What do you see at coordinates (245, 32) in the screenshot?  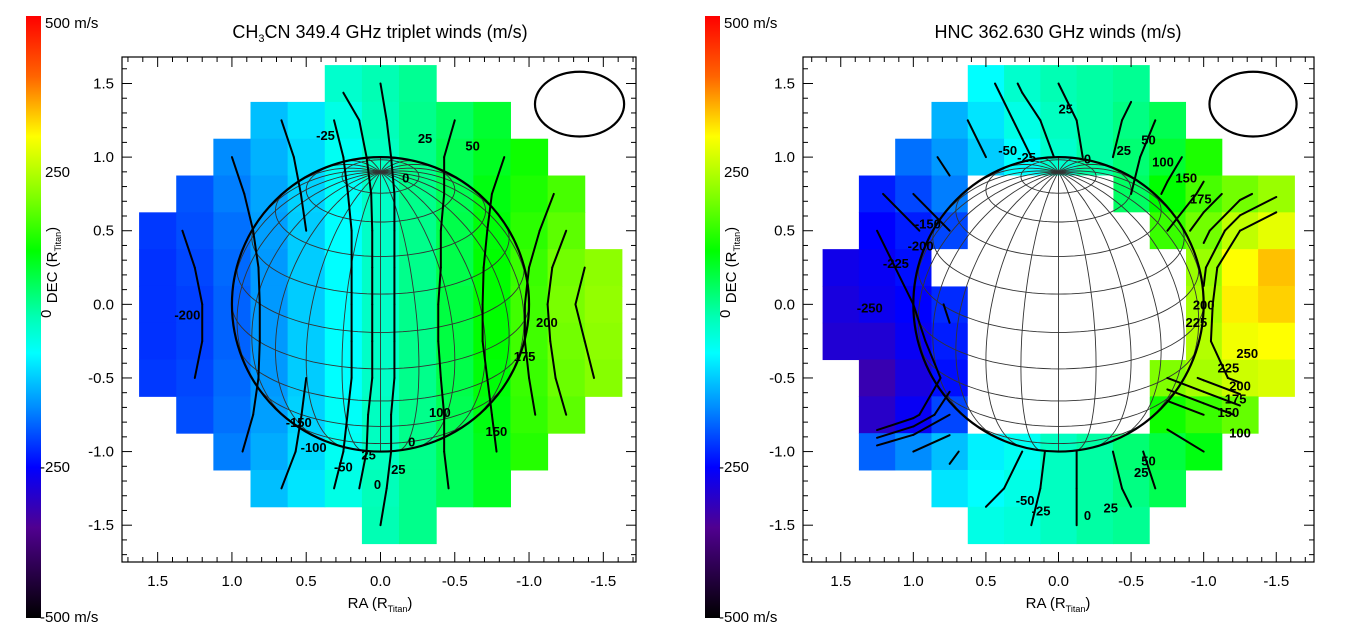 I see `title-main: CH` at bounding box center [245, 32].